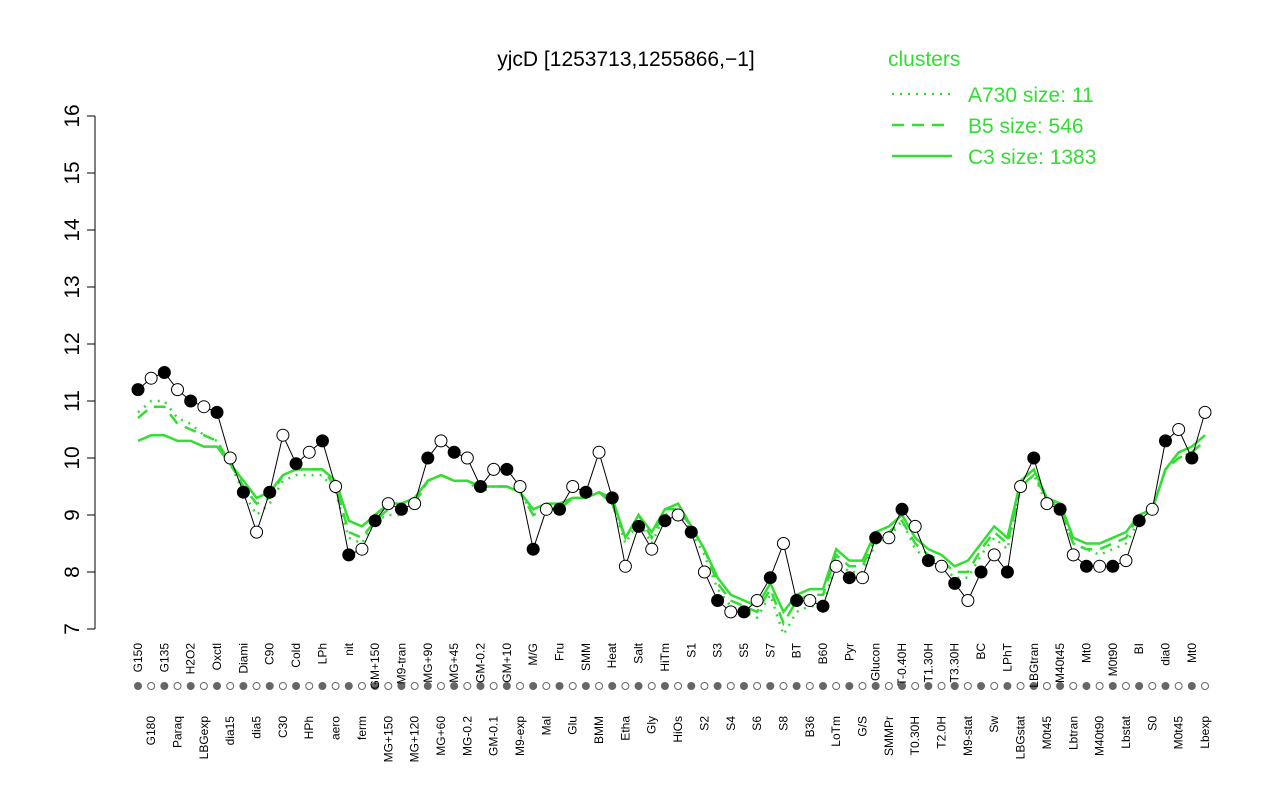 This screenshot has width=1280, height=805. Describe the element at coordinates (441, 736) in the screenshot. I see `x-tick-label: MG+60` at that location.